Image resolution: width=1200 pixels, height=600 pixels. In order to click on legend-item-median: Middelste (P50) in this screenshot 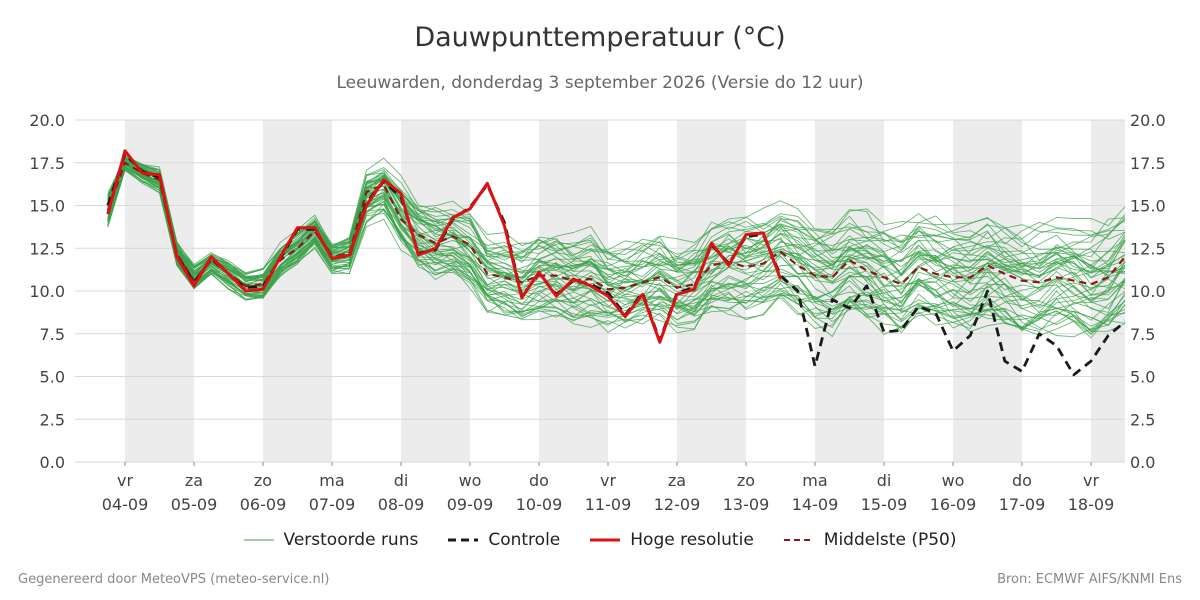, I will do `click(870, 540)`.